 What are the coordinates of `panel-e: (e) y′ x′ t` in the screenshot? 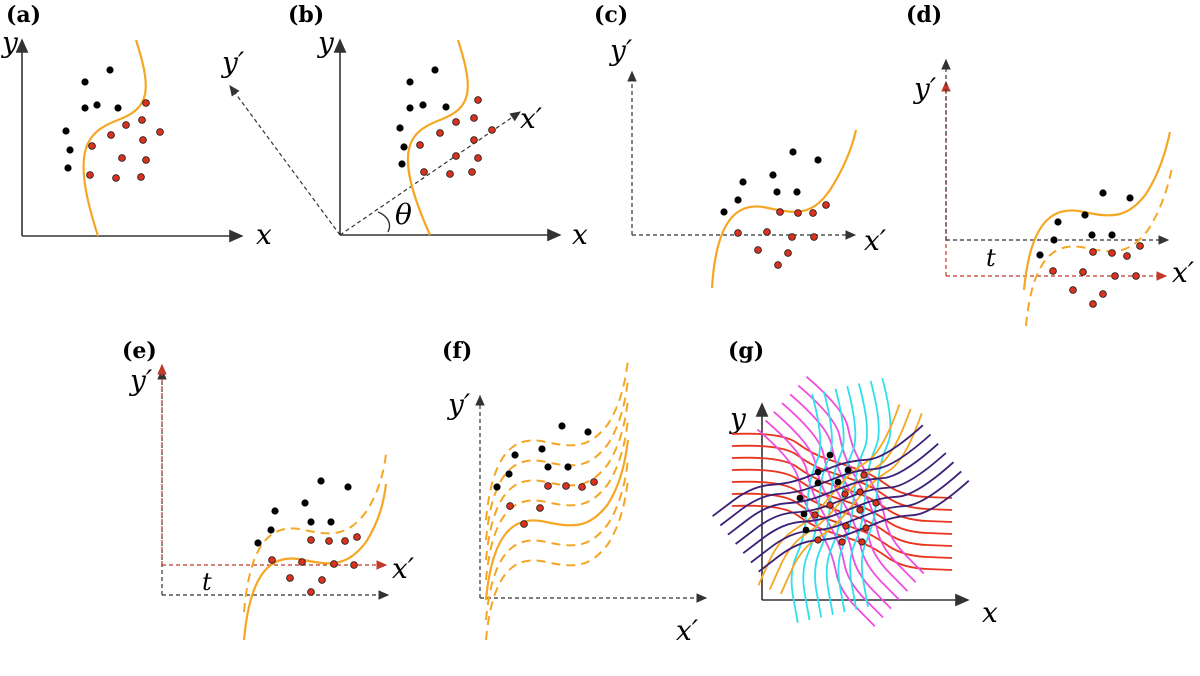 It's located at (268, 489).